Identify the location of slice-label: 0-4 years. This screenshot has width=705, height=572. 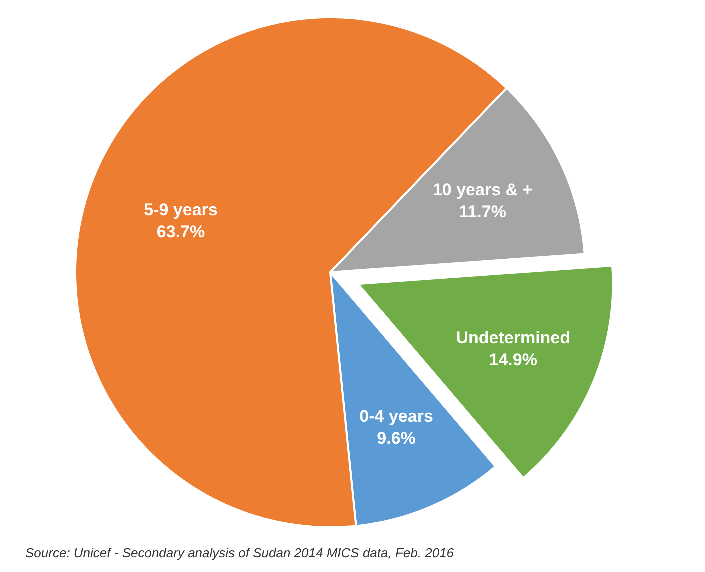
(397, 416).